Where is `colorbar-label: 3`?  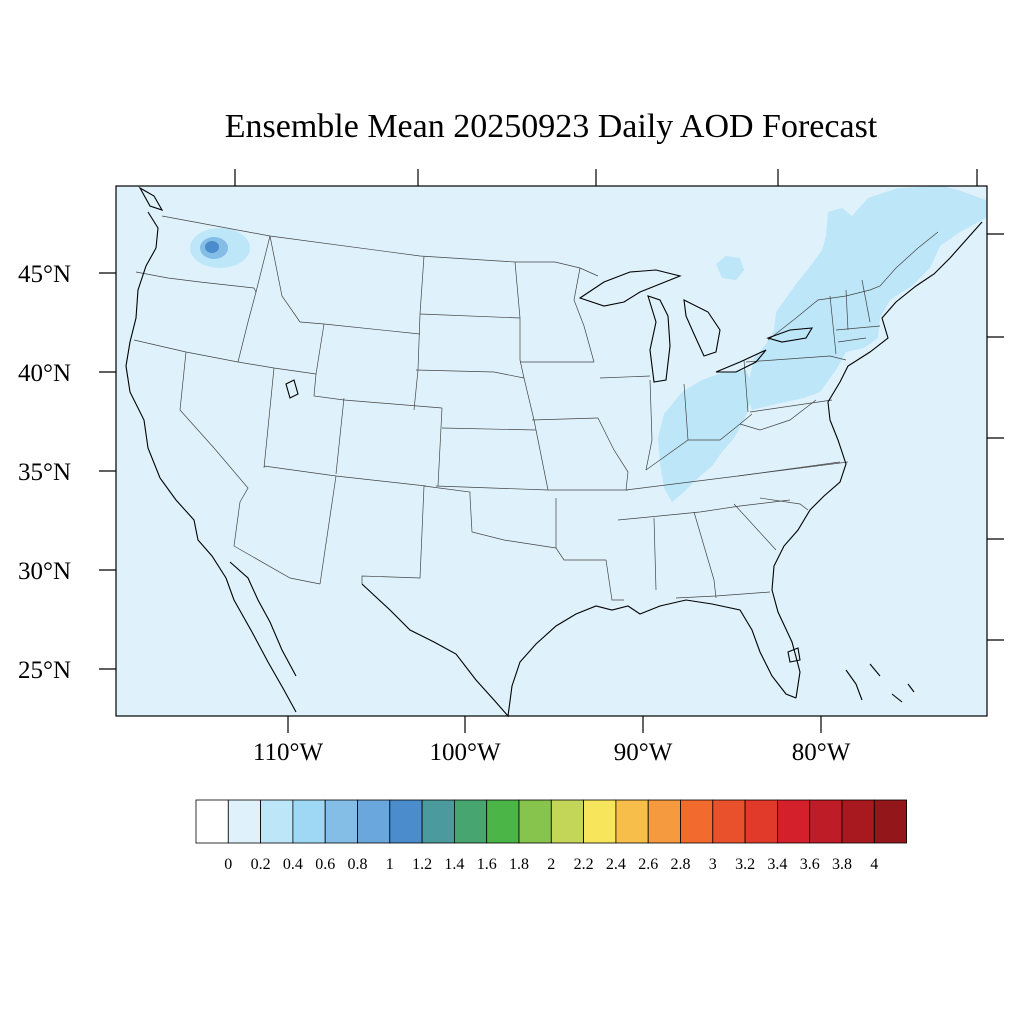
colorbar-label: 3 is located at coordinates (713, 864).